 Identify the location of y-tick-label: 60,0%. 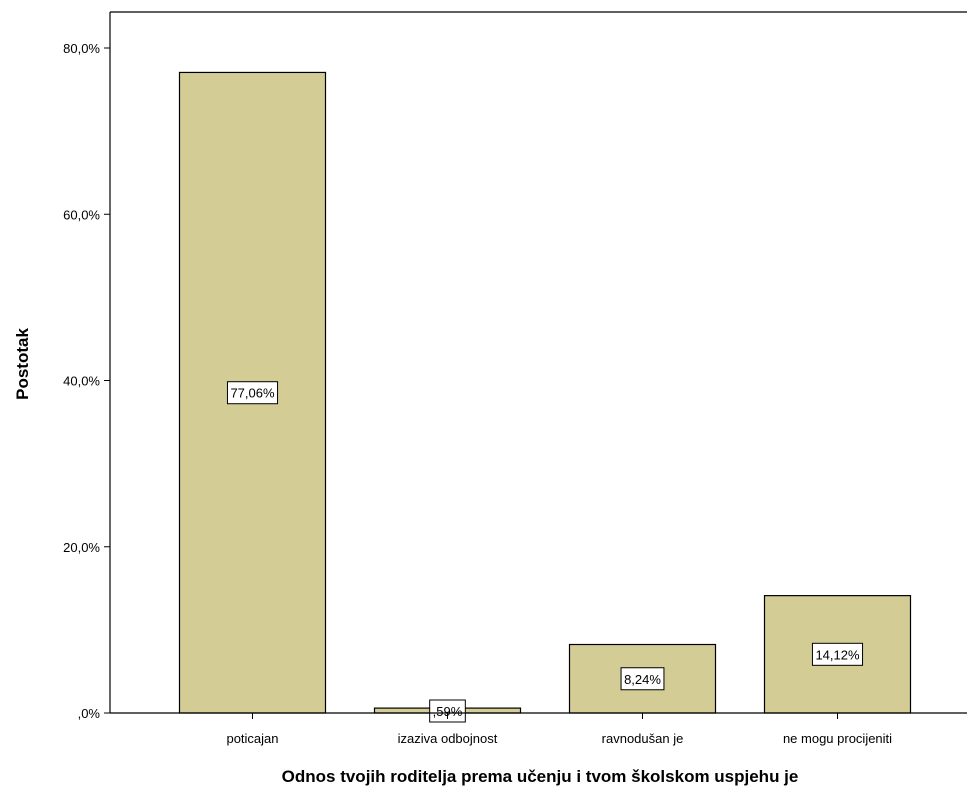
(81, 214).